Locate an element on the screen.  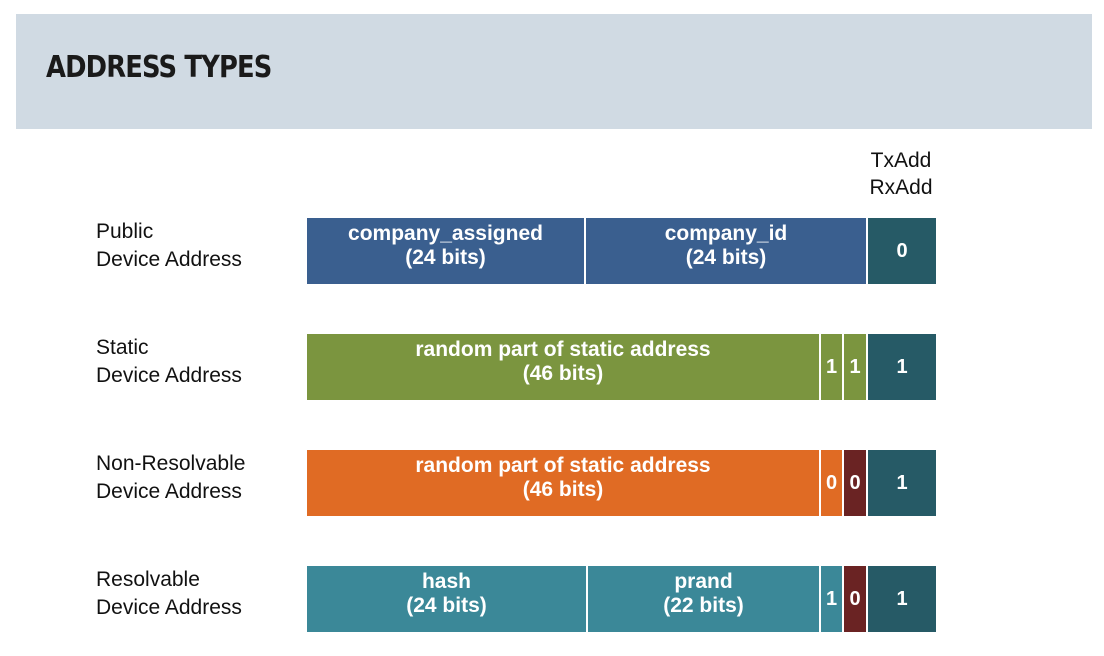
row-label-public: Public Device Address is located at coordinates (169, 246).